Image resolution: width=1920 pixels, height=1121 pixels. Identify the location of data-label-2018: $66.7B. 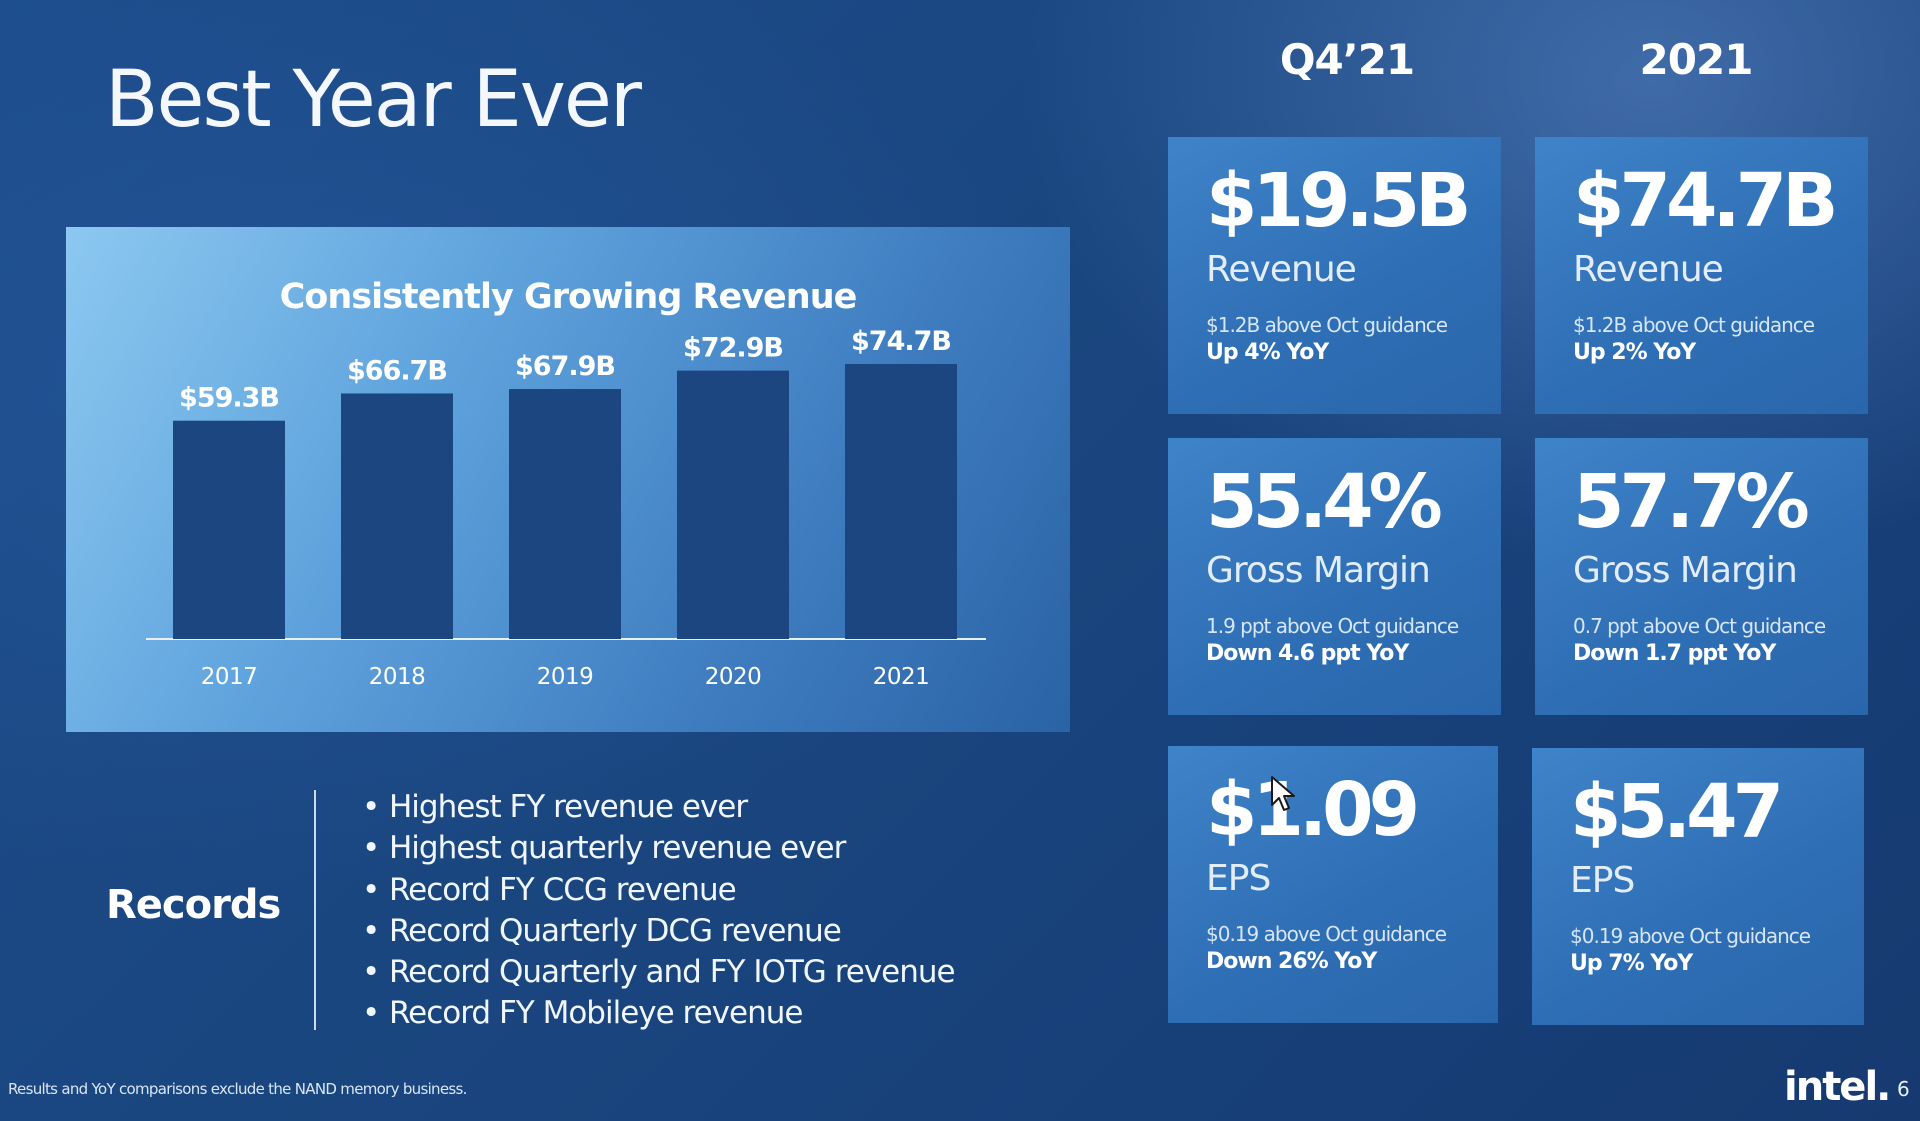
(397, 370).